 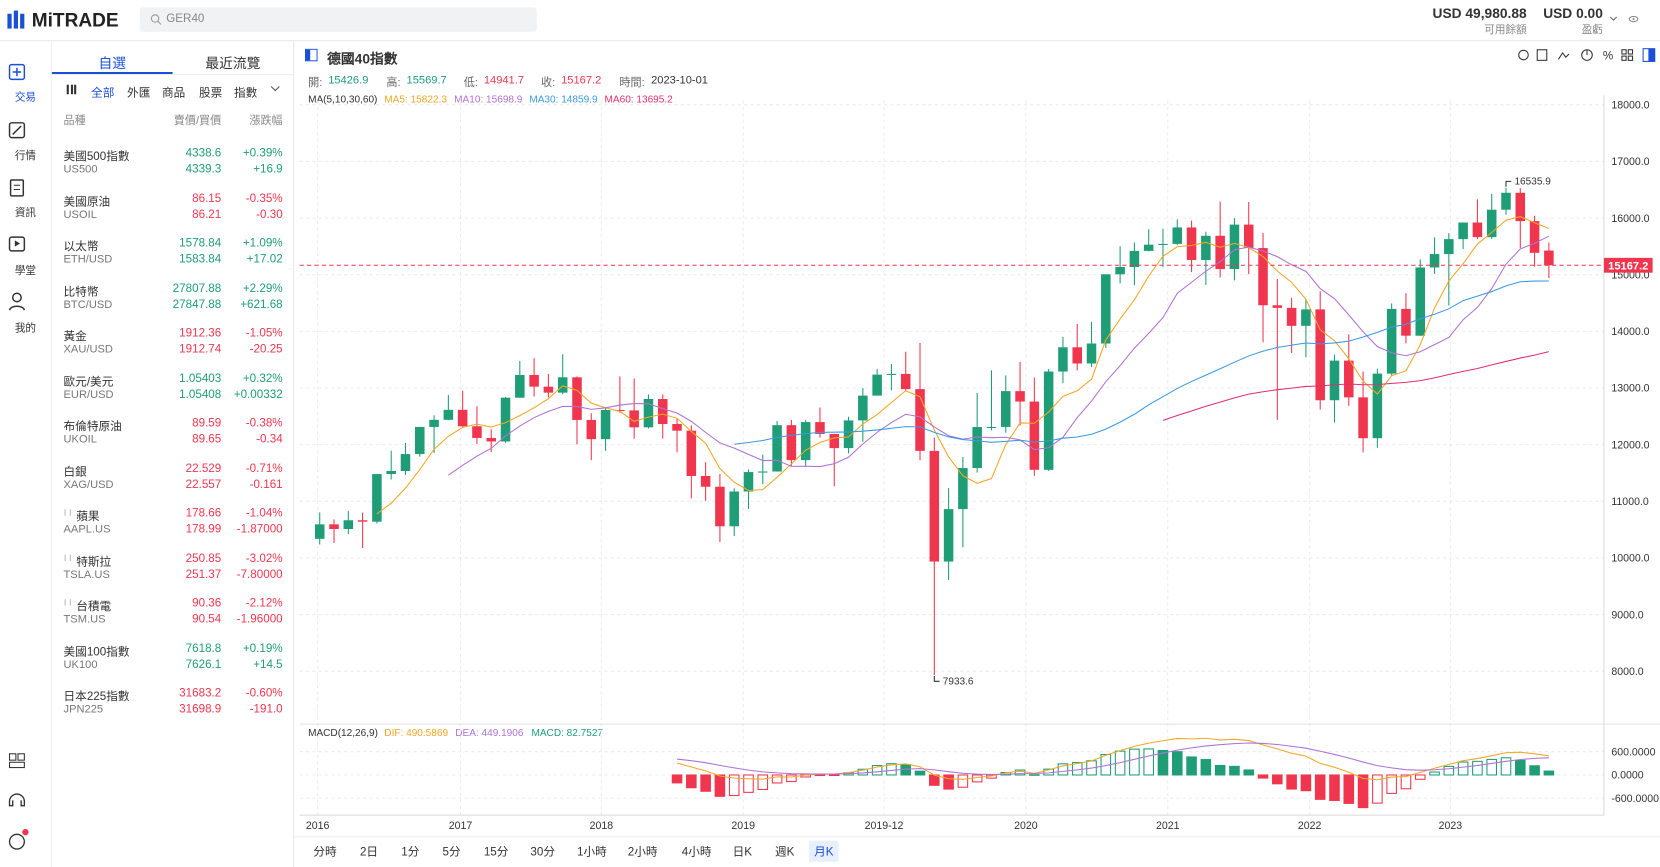 What do you see at coordinates (1112, 758) in the screenshot?
I see `dea-line` at bounding box center [1112, 758].